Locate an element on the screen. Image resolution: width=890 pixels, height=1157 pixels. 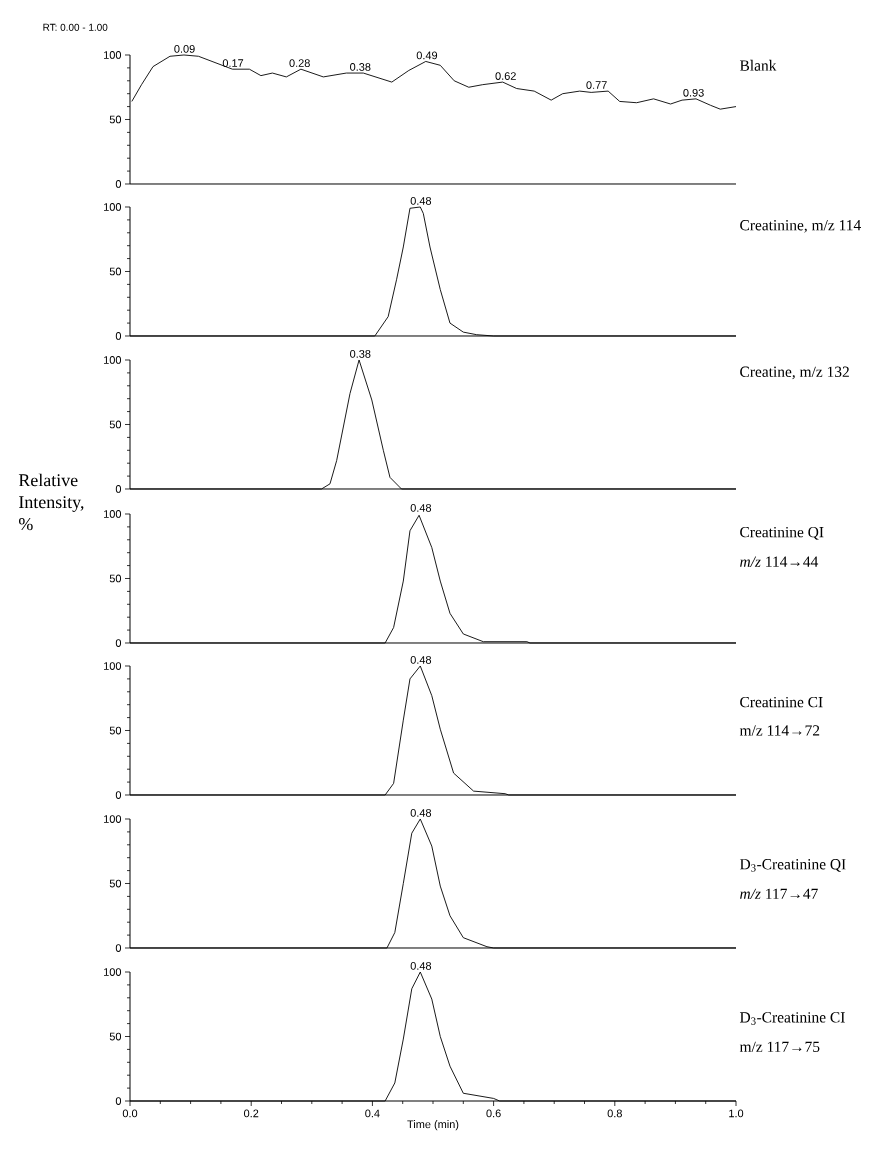
x-tick-label: 0.6 is located at coordinates (493, 1113).